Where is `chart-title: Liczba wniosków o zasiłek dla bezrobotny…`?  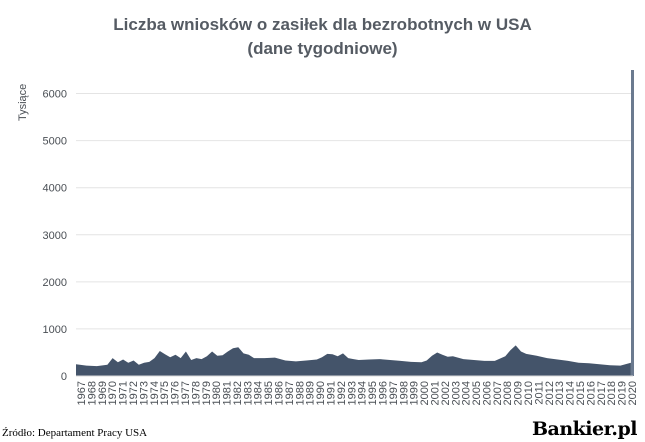
chart-title: Liczba wniosków o zasiłek dla bezrobotny… is located at coordinates (322, 24).